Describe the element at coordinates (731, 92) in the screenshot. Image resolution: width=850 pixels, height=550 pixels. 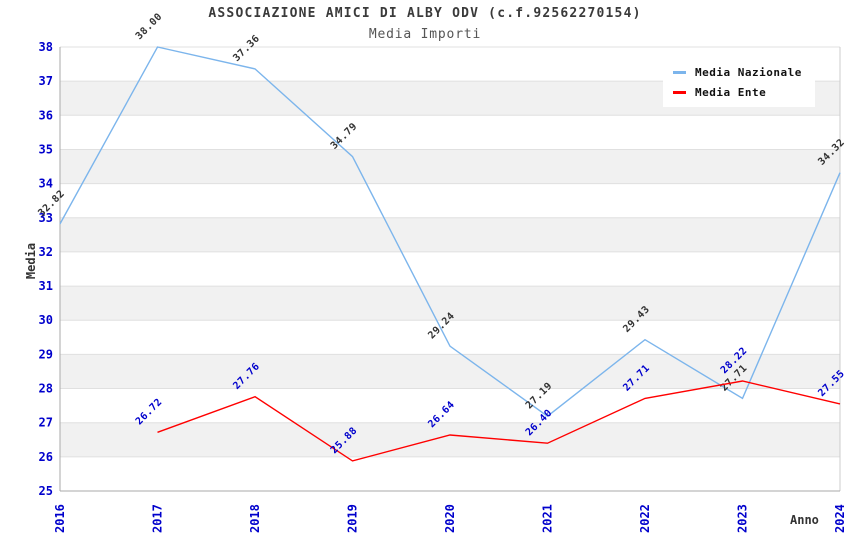
I see `legend-label-media-ente: Media Ente` at that location.